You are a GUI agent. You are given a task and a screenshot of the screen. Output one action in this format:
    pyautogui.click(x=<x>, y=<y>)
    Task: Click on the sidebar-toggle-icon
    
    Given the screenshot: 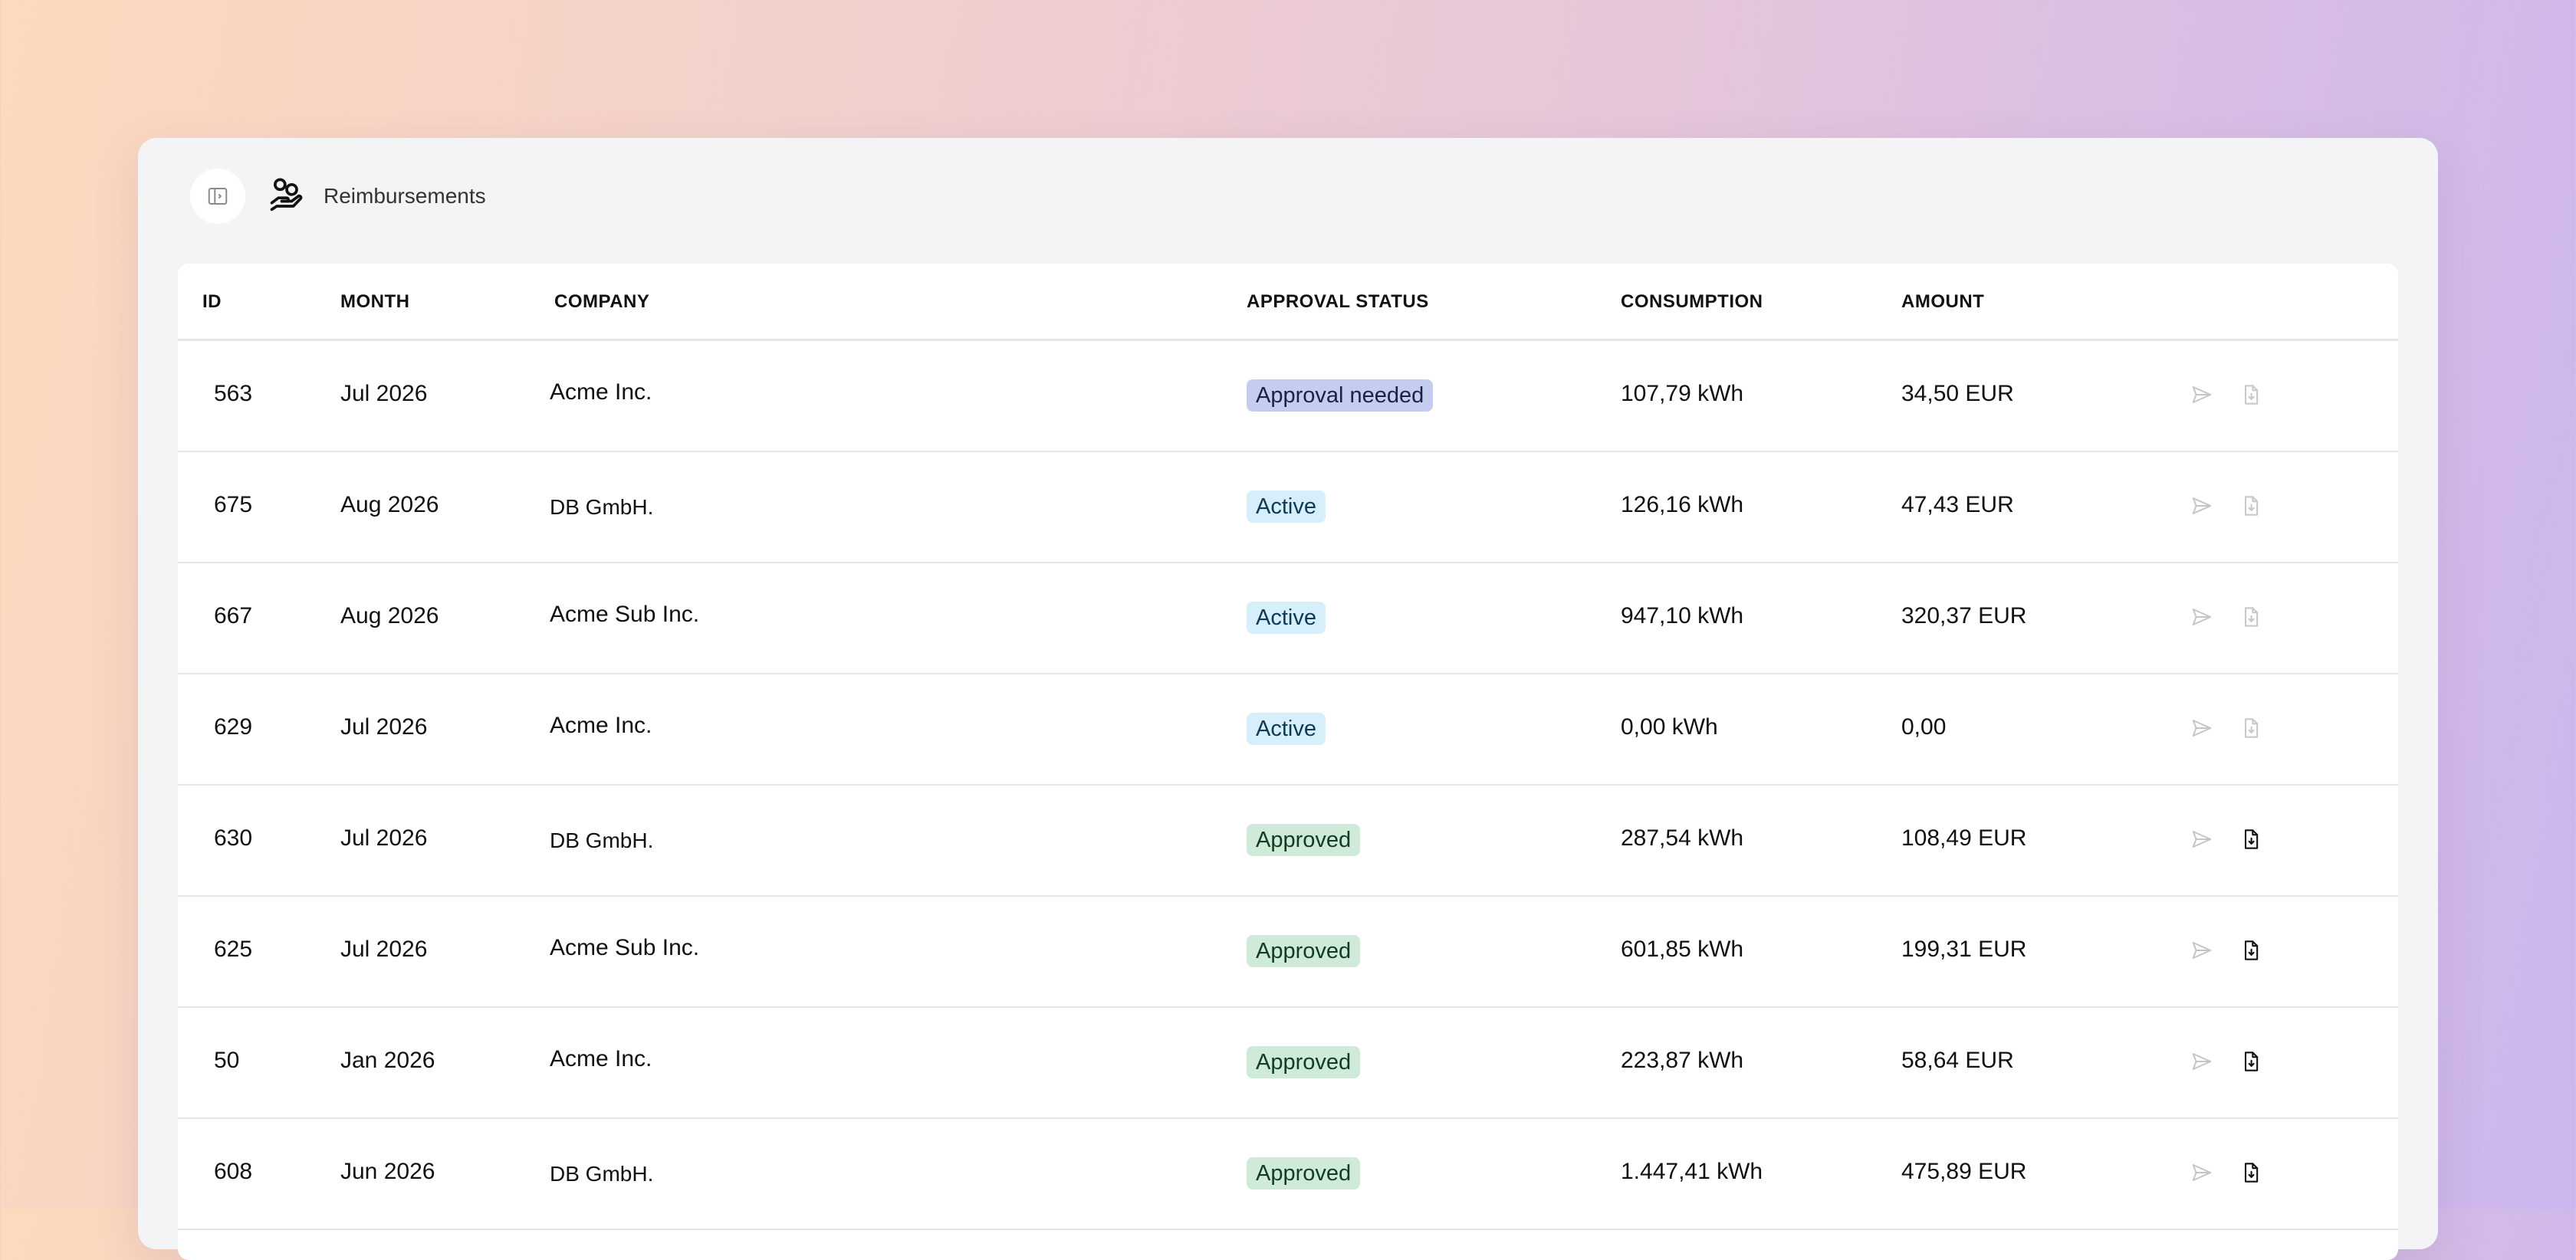 What is the action you would take?
    pyautogui.click(x=218, y=196)
    